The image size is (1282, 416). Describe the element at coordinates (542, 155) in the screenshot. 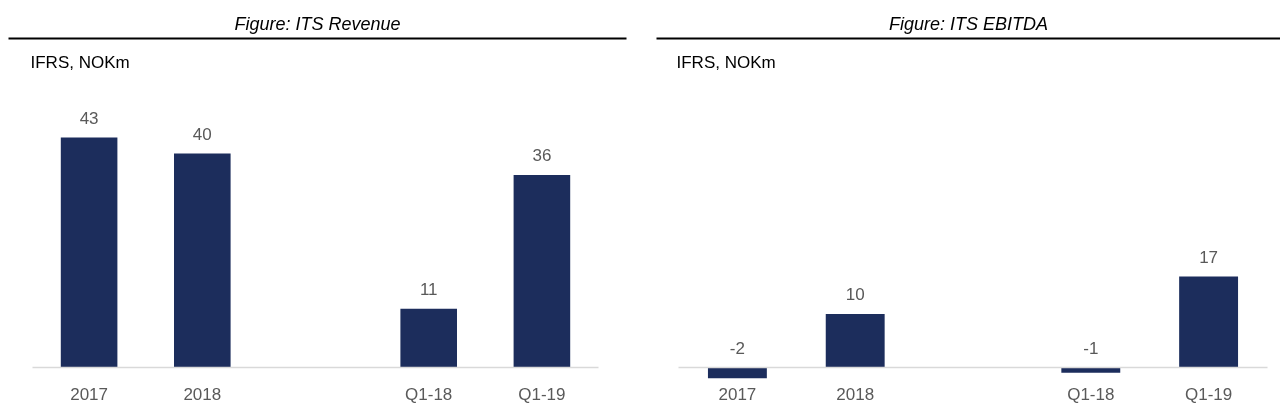

I see `data-label: 36` at that location.